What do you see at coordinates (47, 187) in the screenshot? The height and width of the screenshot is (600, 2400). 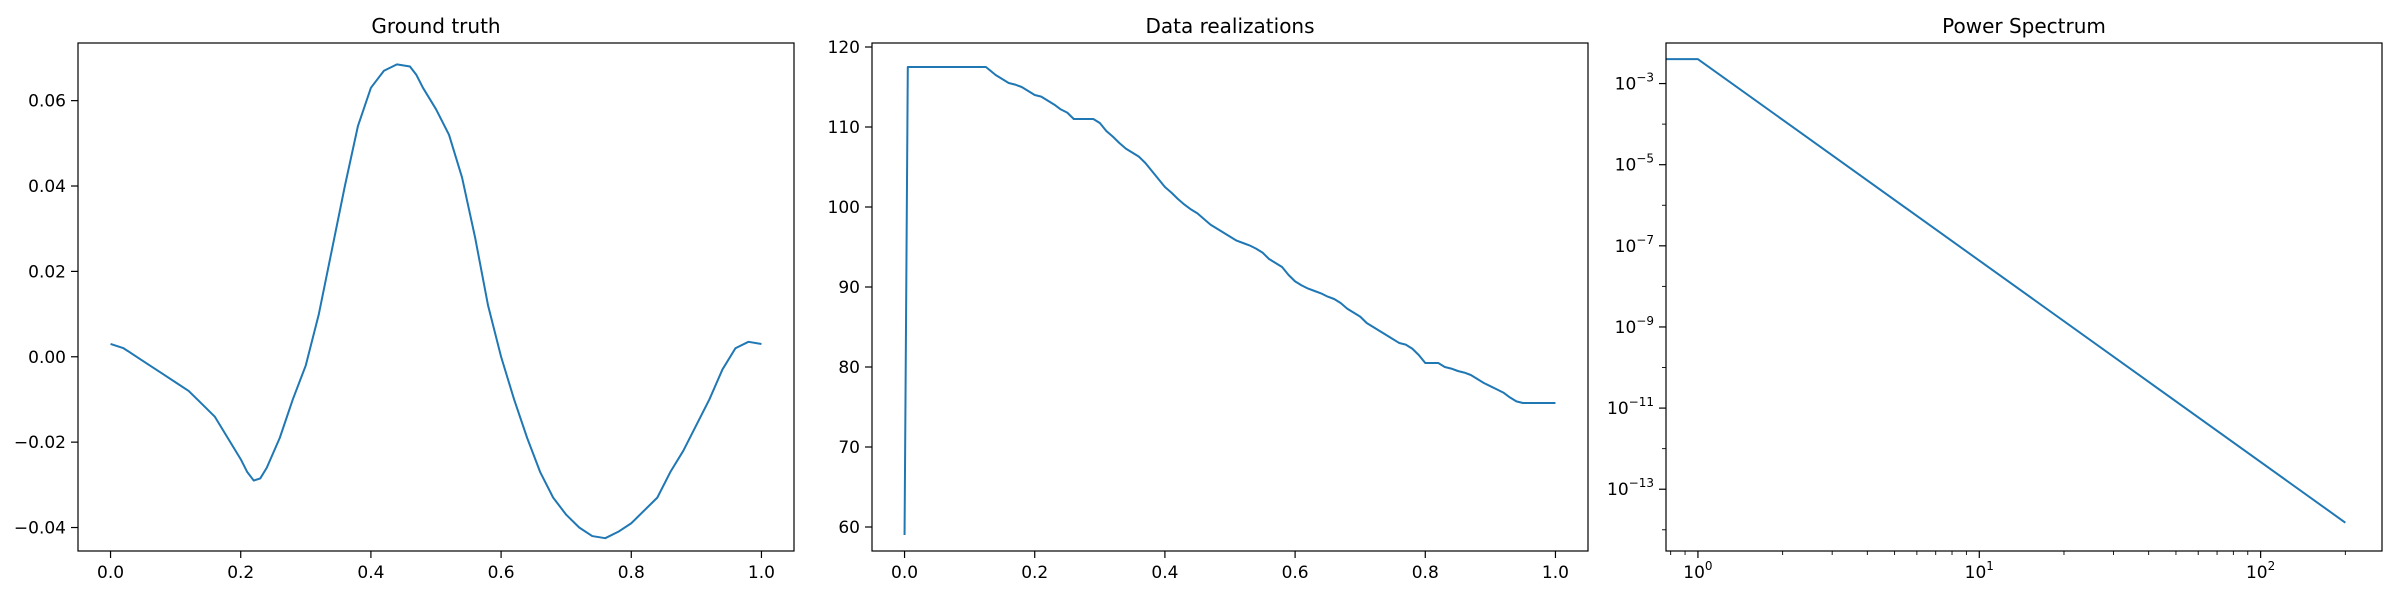 I see `y-tick-label: 0.04` at bounding box center [47, 187].